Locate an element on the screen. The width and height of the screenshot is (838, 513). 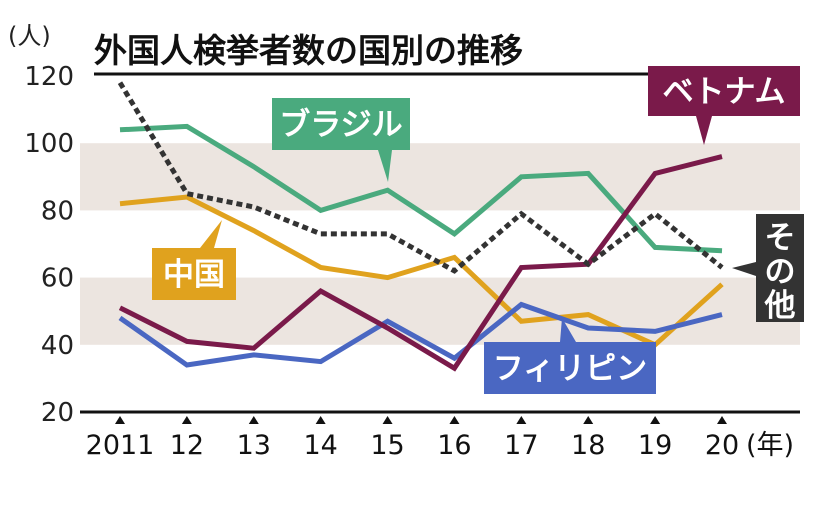
callout-philippines: フィリピン is located at coordinates (570, 356).